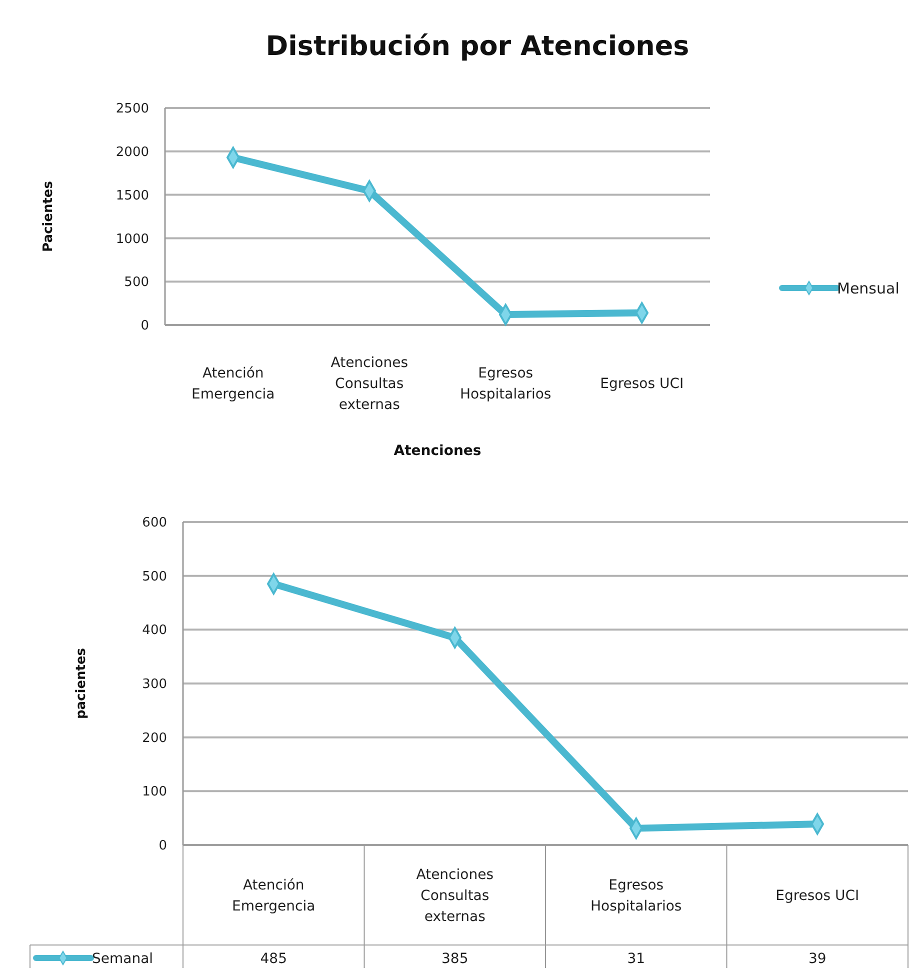 Image resolution: width=913 pixels, height=972 pixels. Describe the element at coordinates (273, 958) in the screenshot. I see `data-label: 485` at that location.